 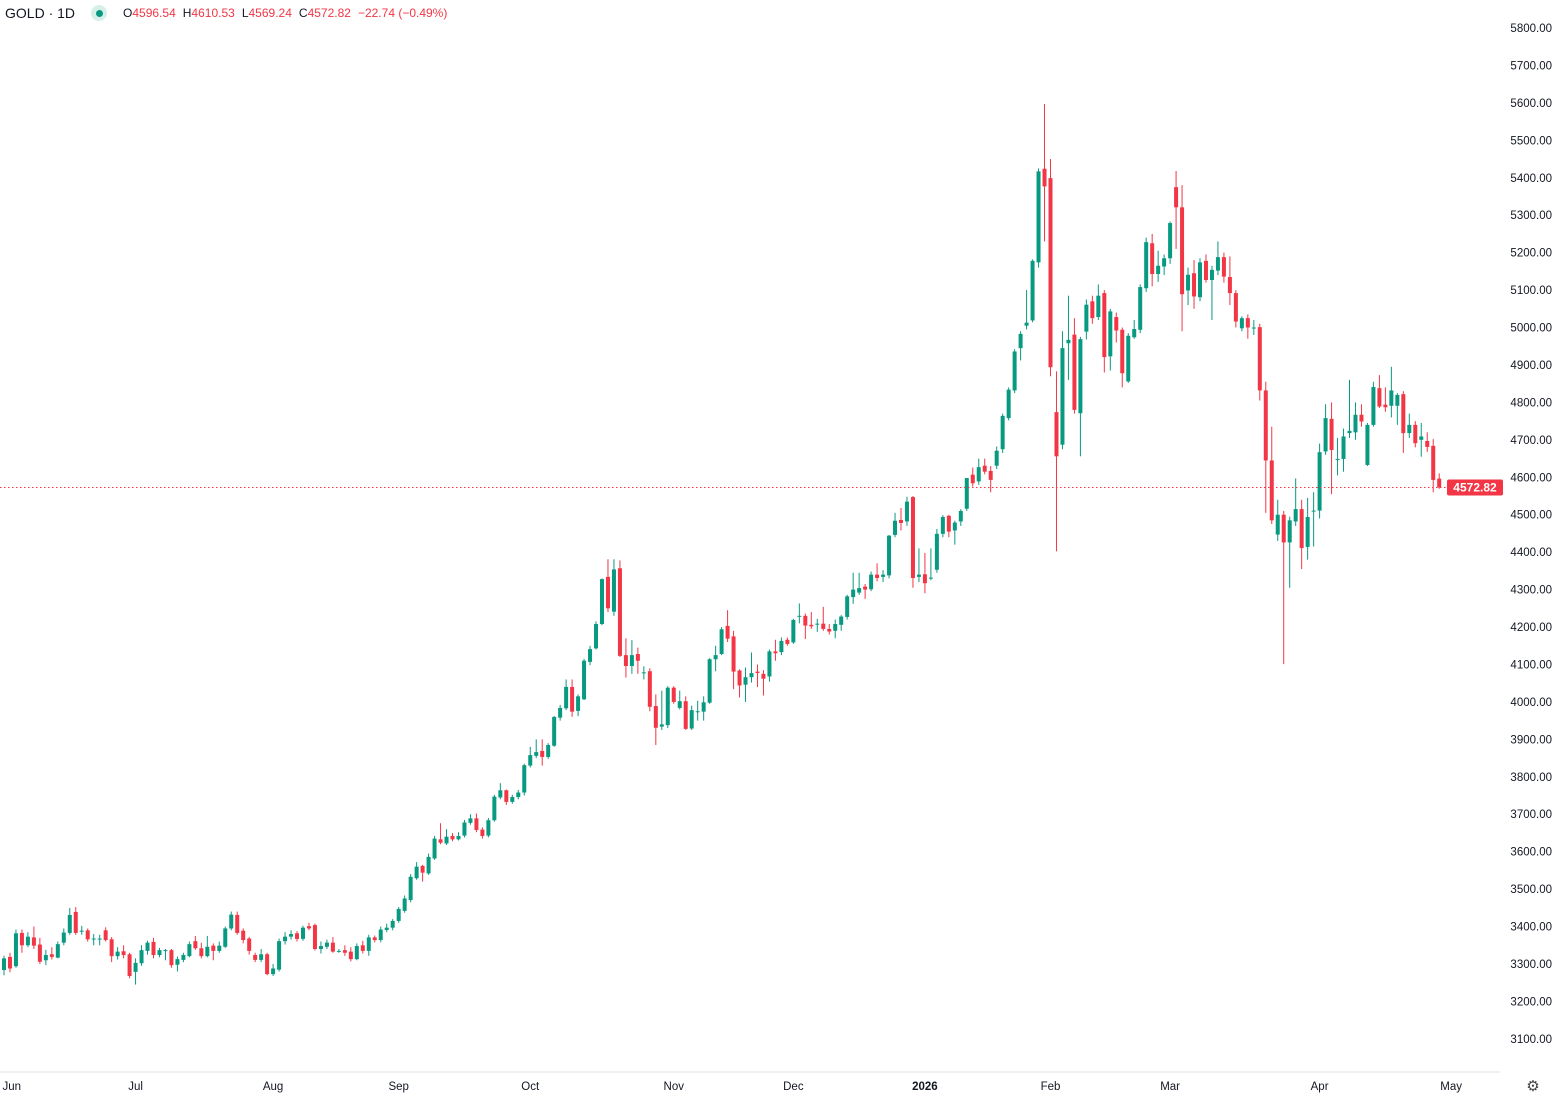 I want to click on gear-icon: ⚙, so click(x=1533, y=1086).